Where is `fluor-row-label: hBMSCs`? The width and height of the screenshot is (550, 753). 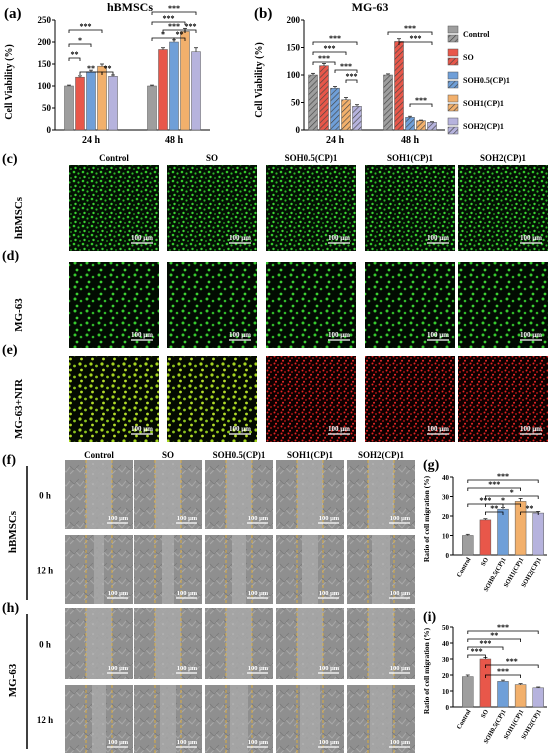
fluor-row-label: hBMSCs is located at coordinates (19, 217).